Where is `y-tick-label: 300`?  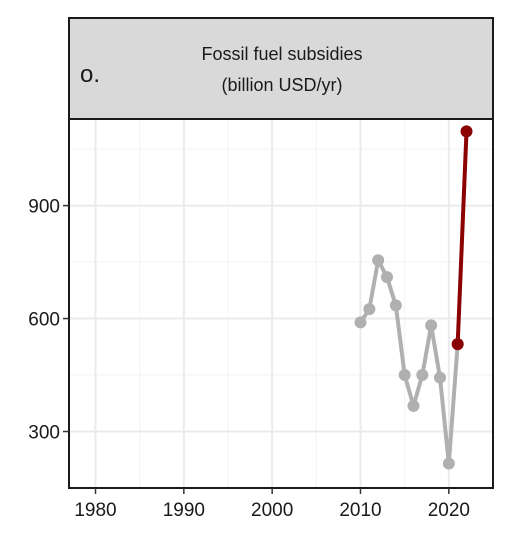
y-tick-label: 300 is located at coordinates (44, 433).